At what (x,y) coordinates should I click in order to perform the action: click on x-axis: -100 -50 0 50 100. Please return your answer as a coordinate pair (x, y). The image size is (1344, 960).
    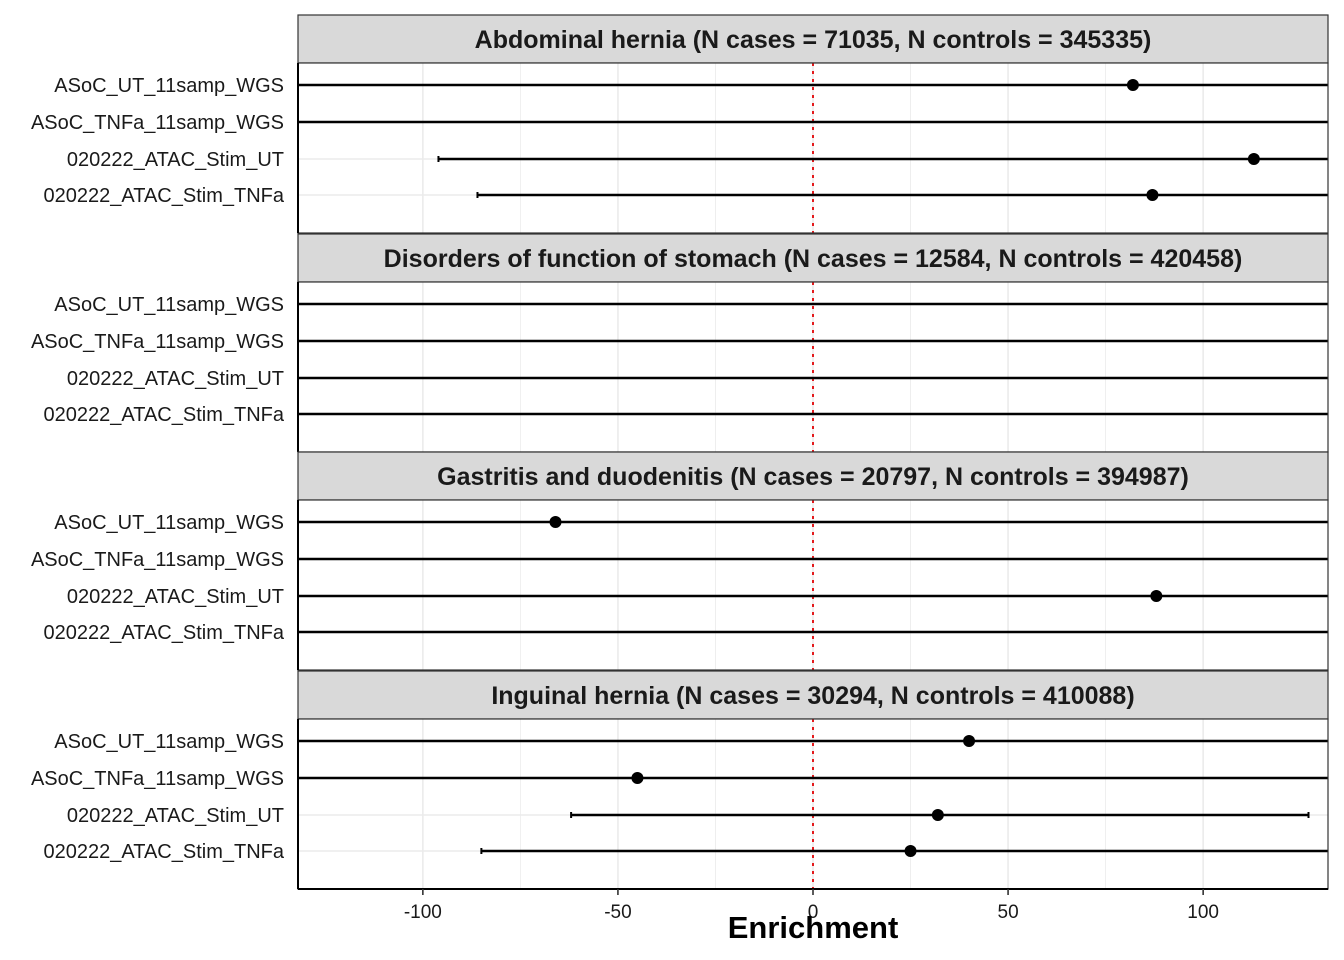
    Looking at the image, I should click on (813, 905).